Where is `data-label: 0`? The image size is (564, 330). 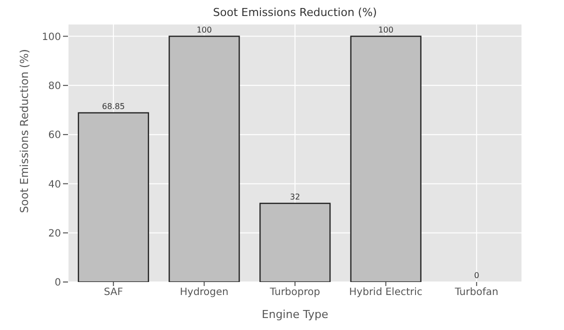
data-label: 0 is located at coordinates (477, 275).